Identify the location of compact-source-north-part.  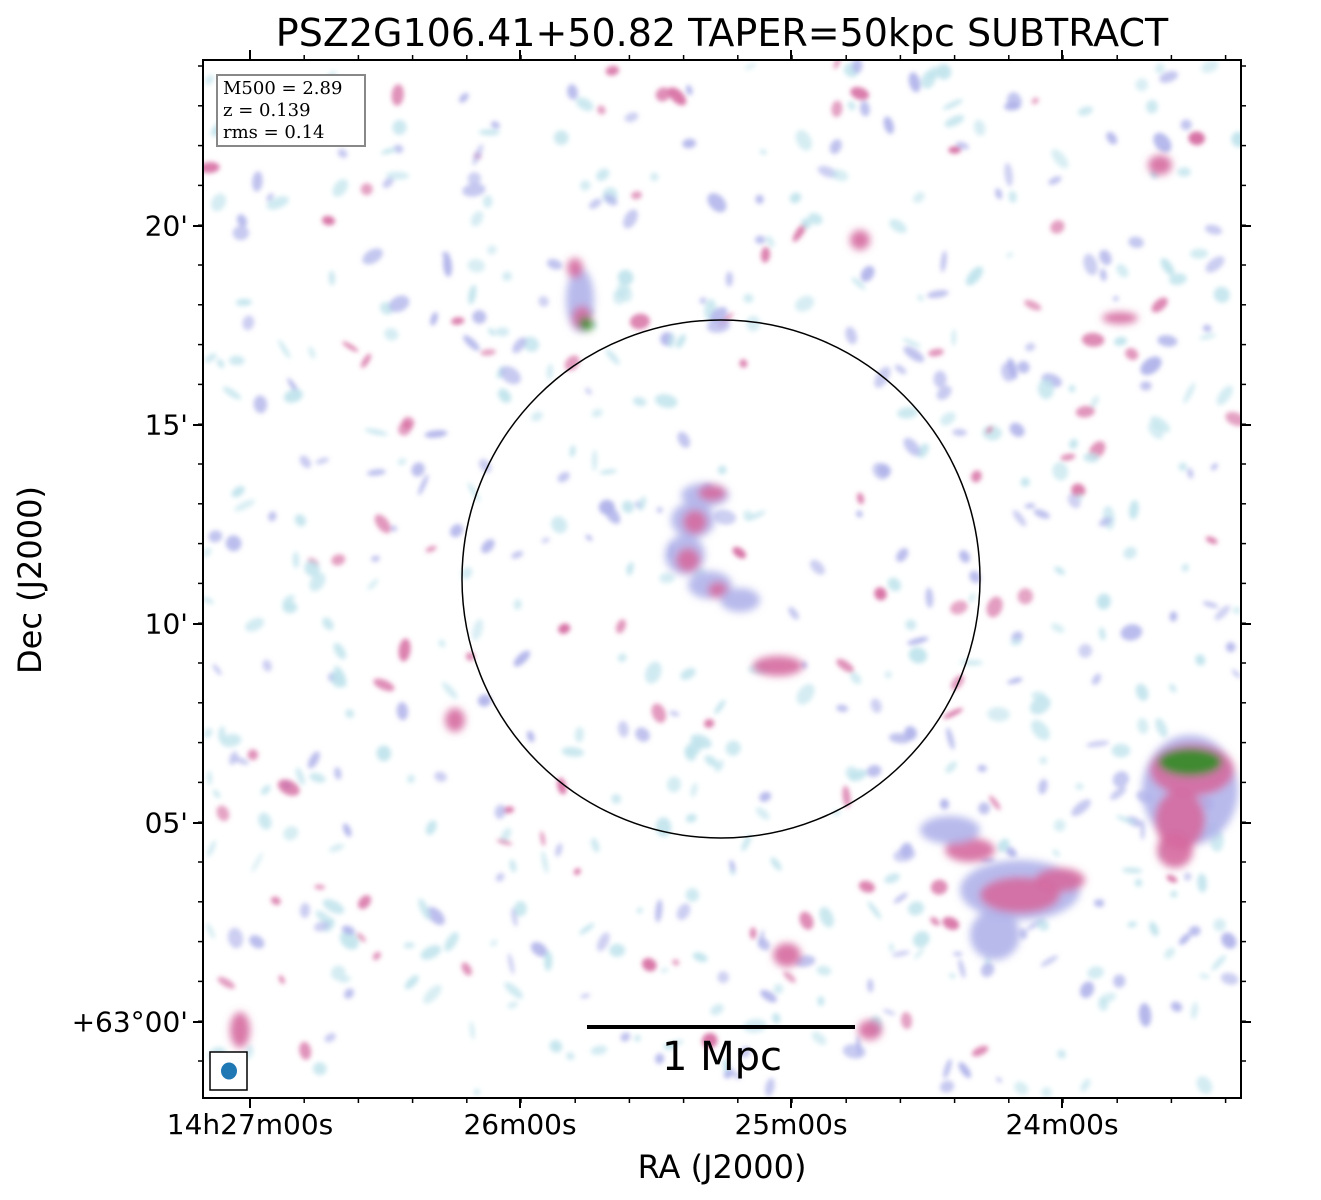
(586, 324).